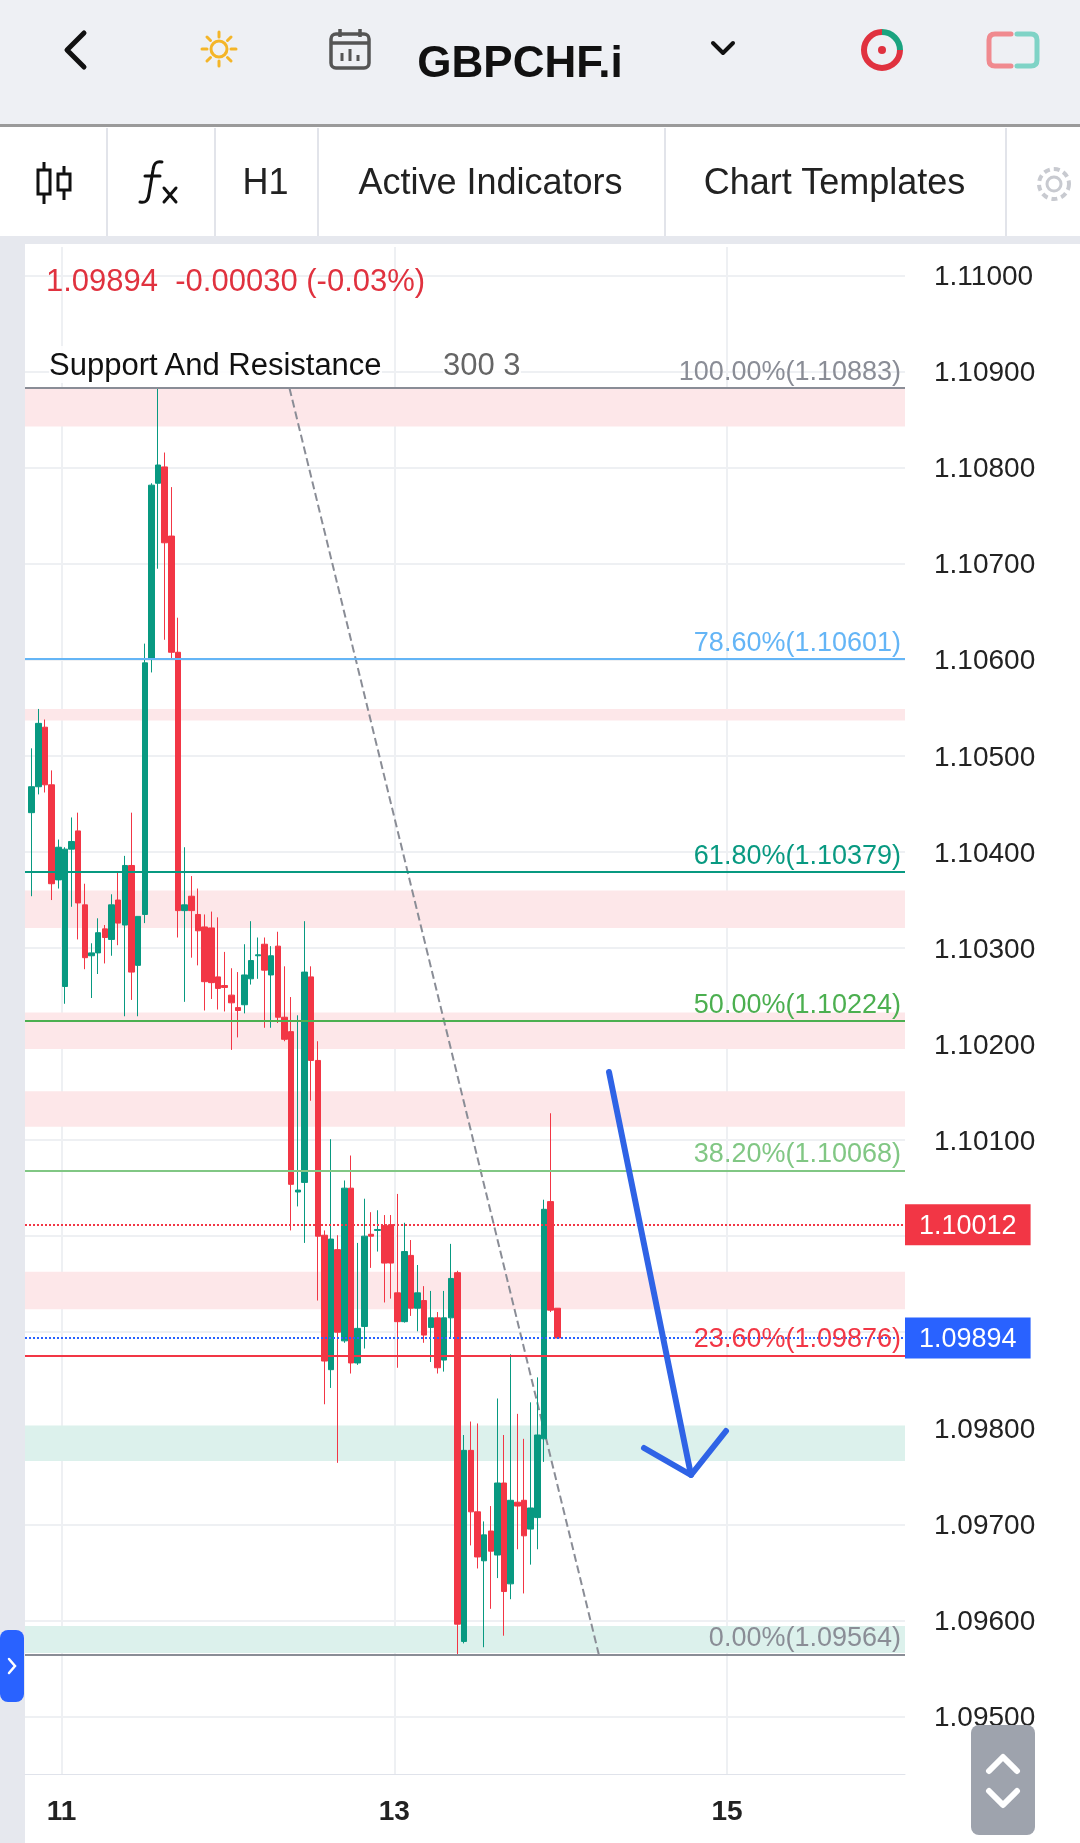 This screenshot has width=1080, height=1843. What do you see at coordinates (61, 1810) in the screenshot?
I see `x-tick-label: 11` at bounding box center [61, 1810].